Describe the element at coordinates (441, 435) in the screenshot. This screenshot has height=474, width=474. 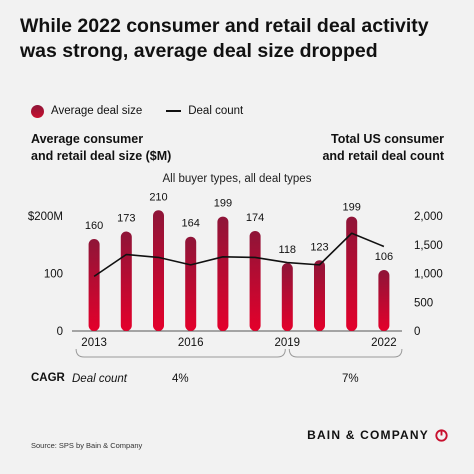
I see `brand-circle-icon` at that location.